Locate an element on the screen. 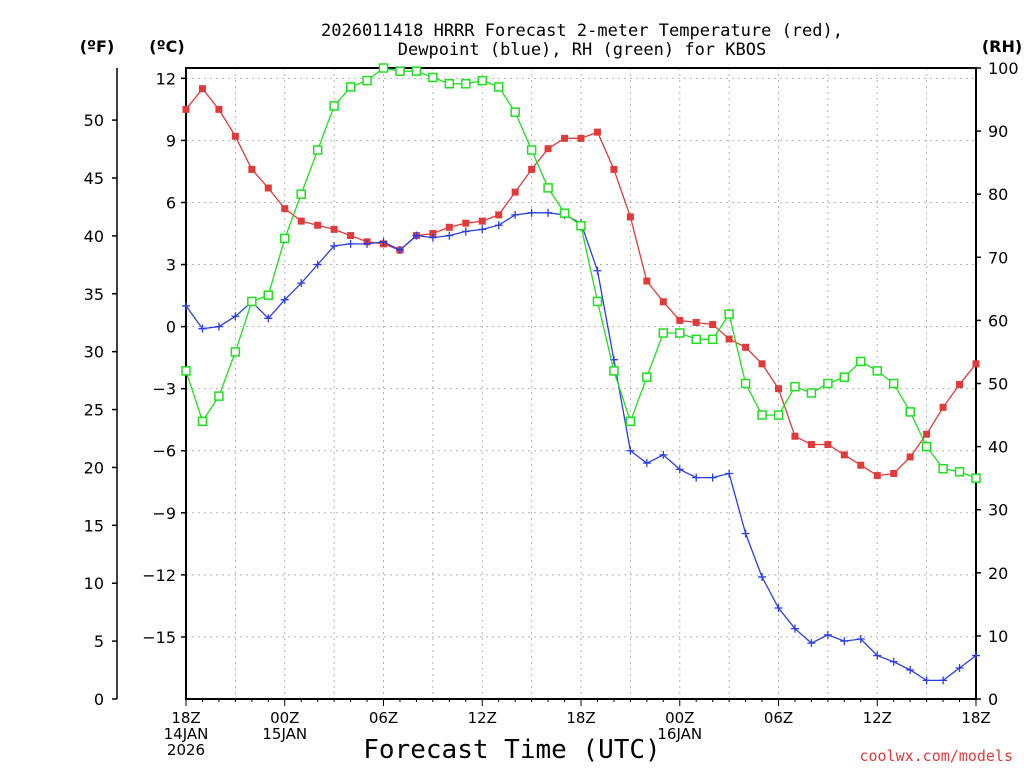 This screenshot has height=768, width=1024. fahrenheit-tick-label: 10 is located at coordinates (94, 583).